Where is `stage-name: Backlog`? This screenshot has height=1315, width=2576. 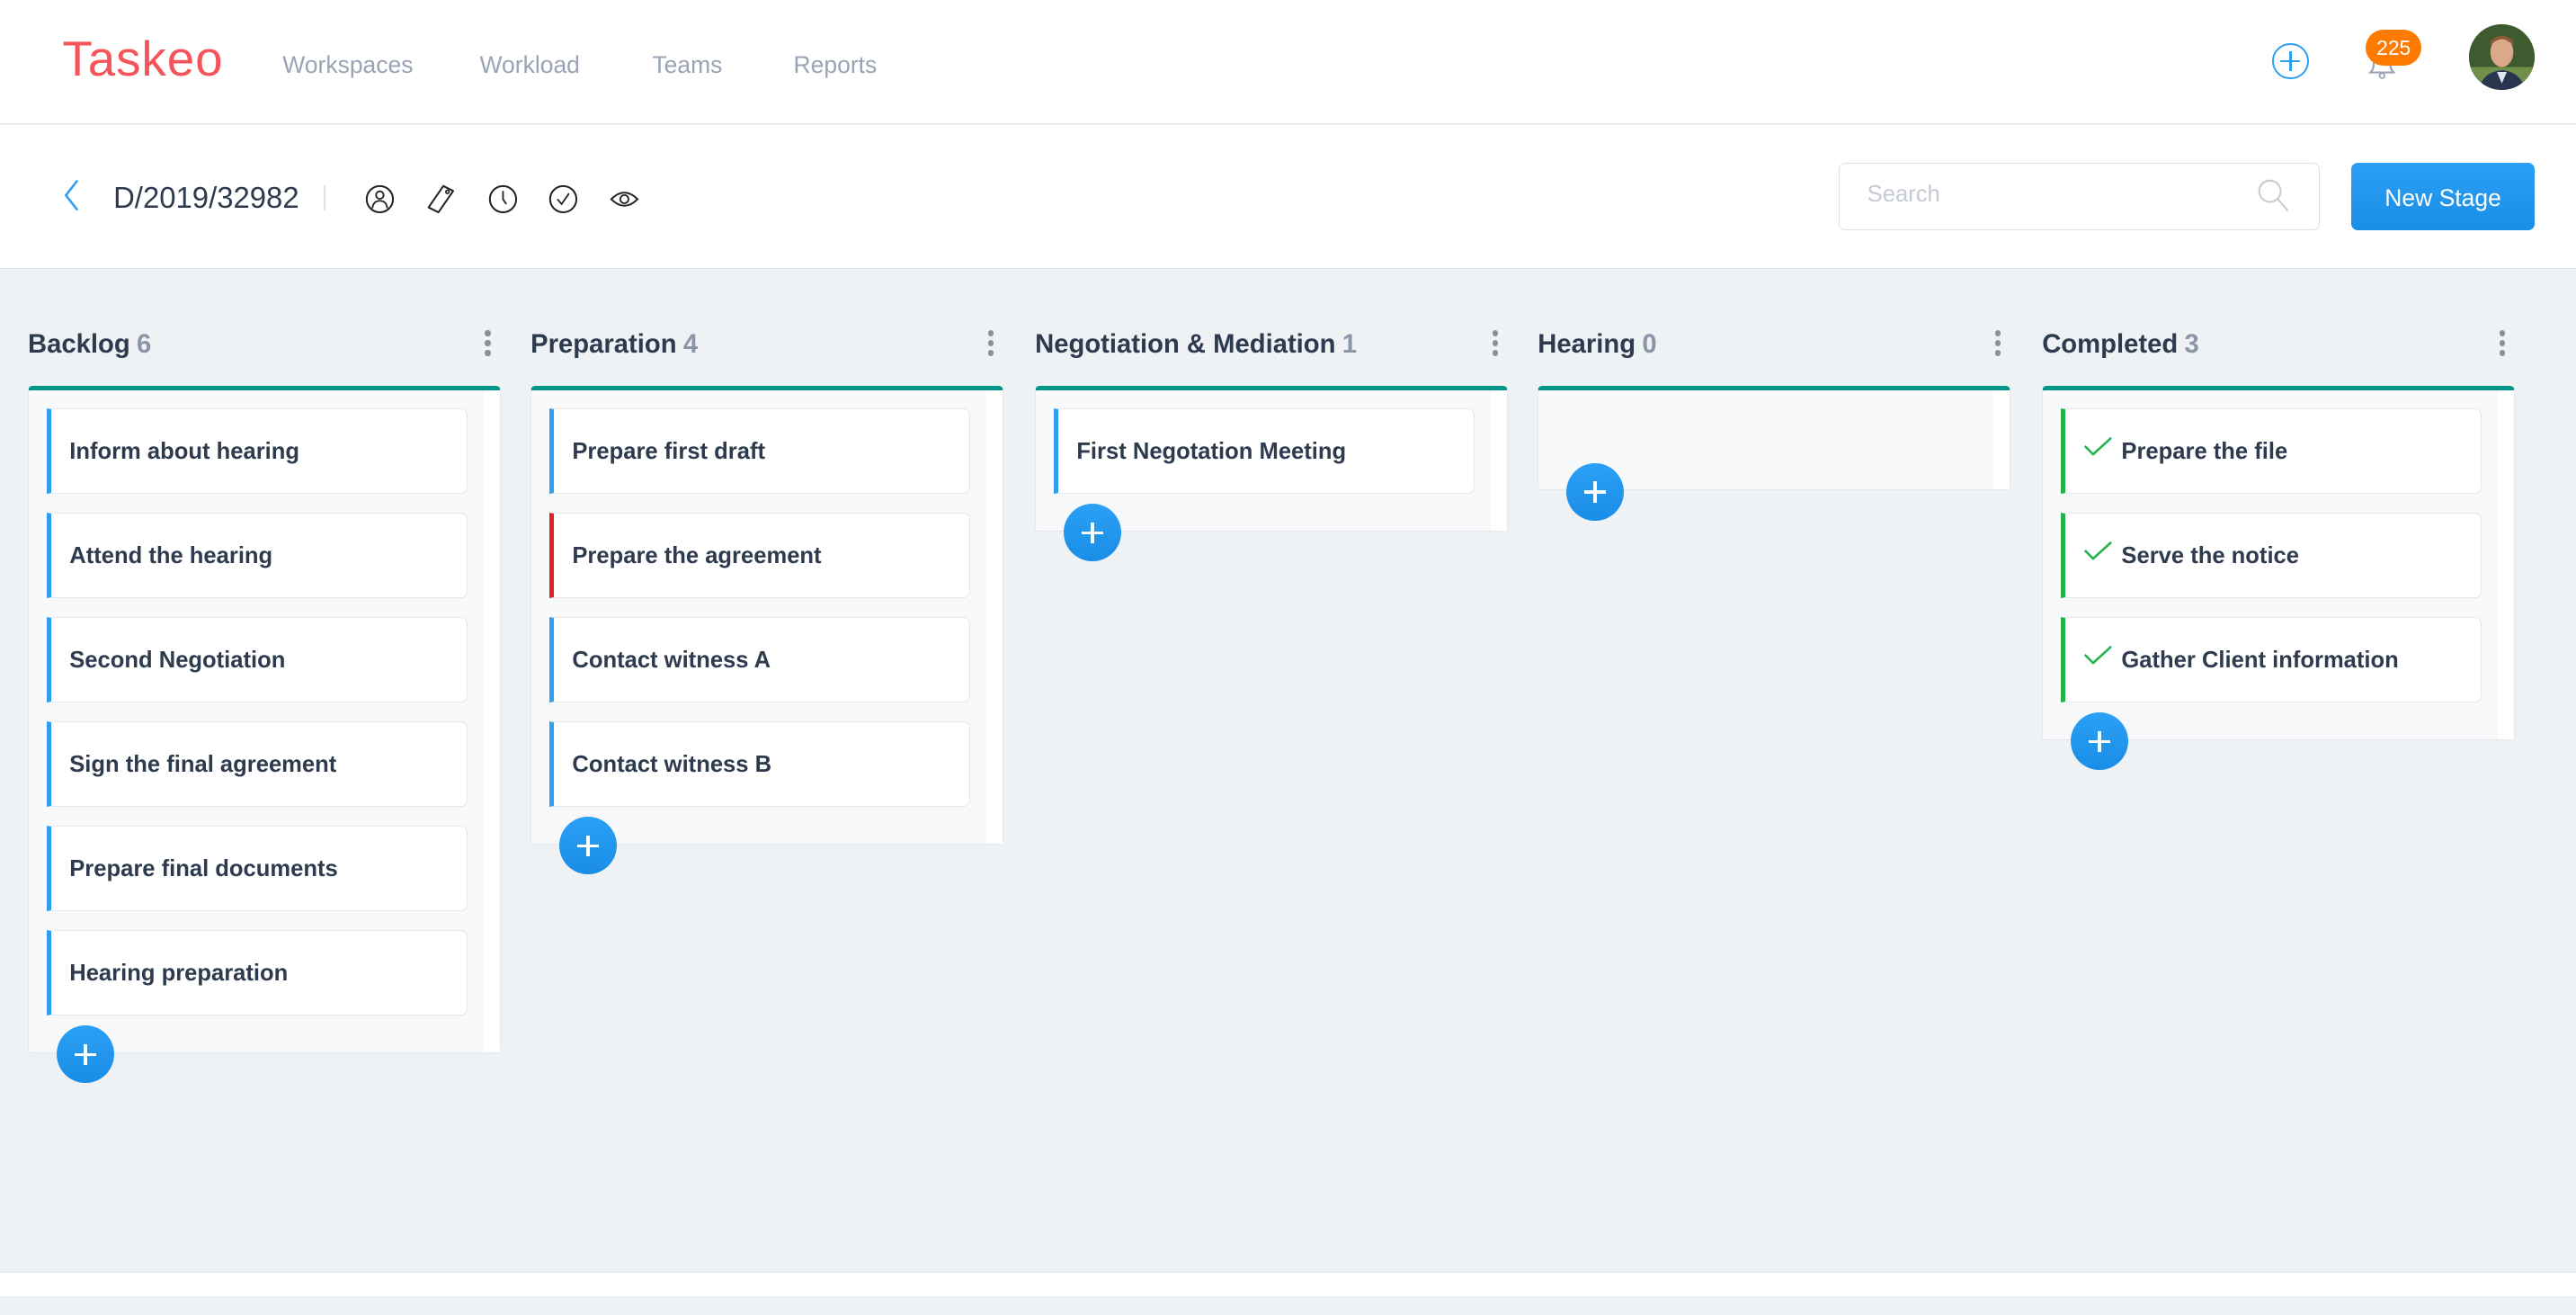
stage-name: Backlog is located at coordinates (79, 345).